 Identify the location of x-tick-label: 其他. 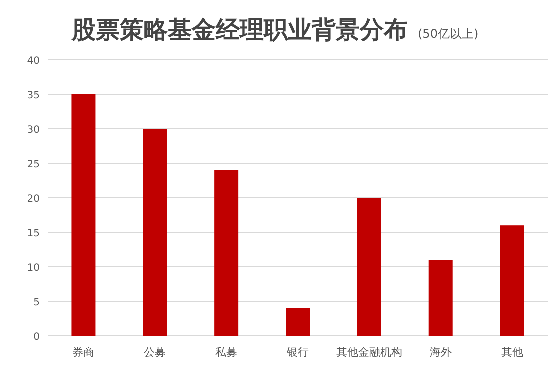
(512, 352).